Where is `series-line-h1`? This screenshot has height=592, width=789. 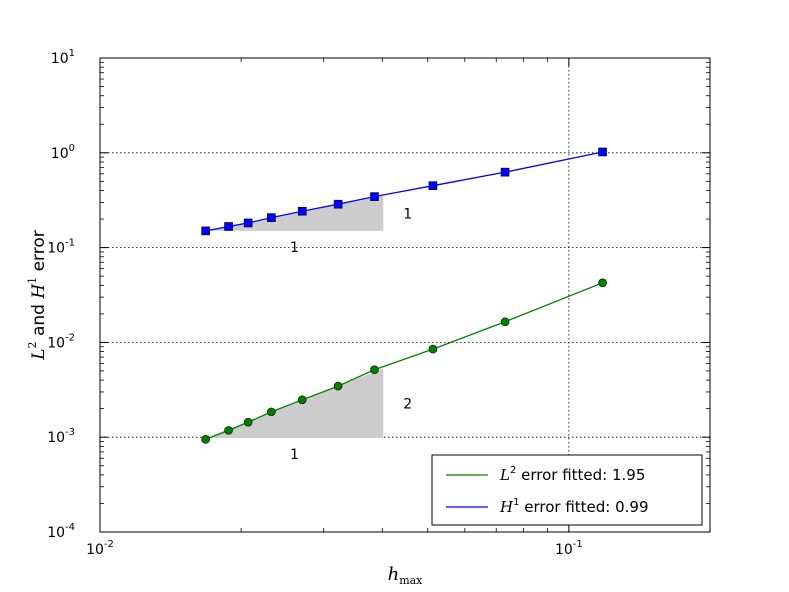
series-line-h1 is located at coordinates (404, 191).